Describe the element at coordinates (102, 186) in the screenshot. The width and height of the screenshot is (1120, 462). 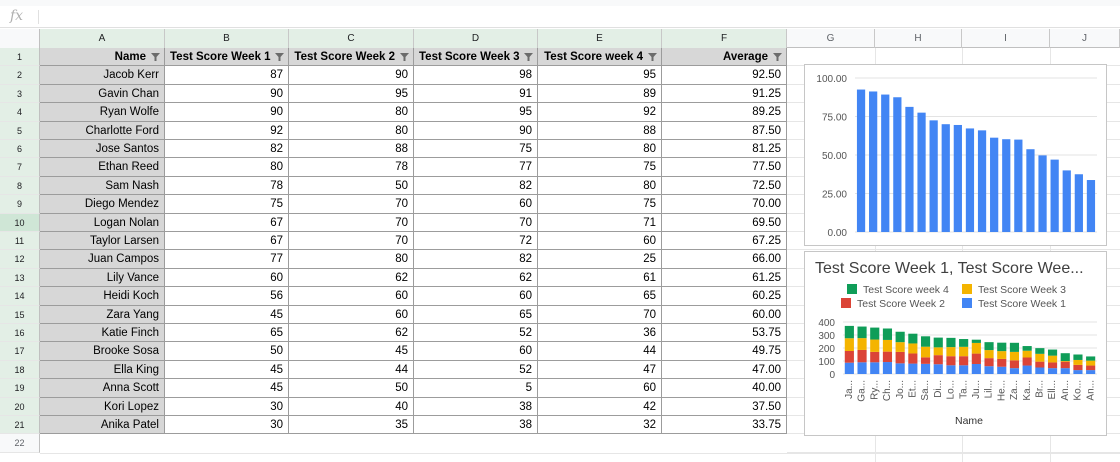
I see `name-cell: Sam Nash` at that location.